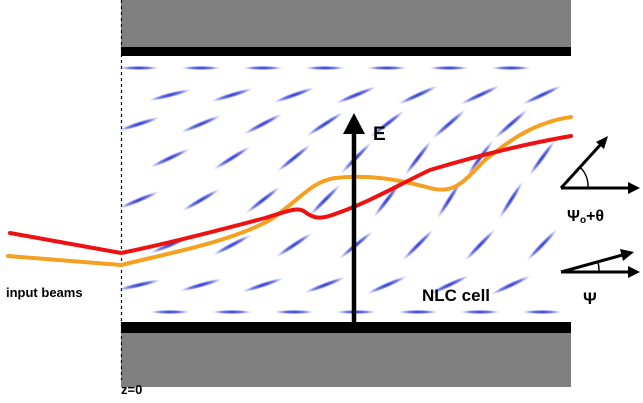  What do you see at coordinates (346, 23) in the screenshot?
I see `top-glass-plate` at bounding box center [346, 23].